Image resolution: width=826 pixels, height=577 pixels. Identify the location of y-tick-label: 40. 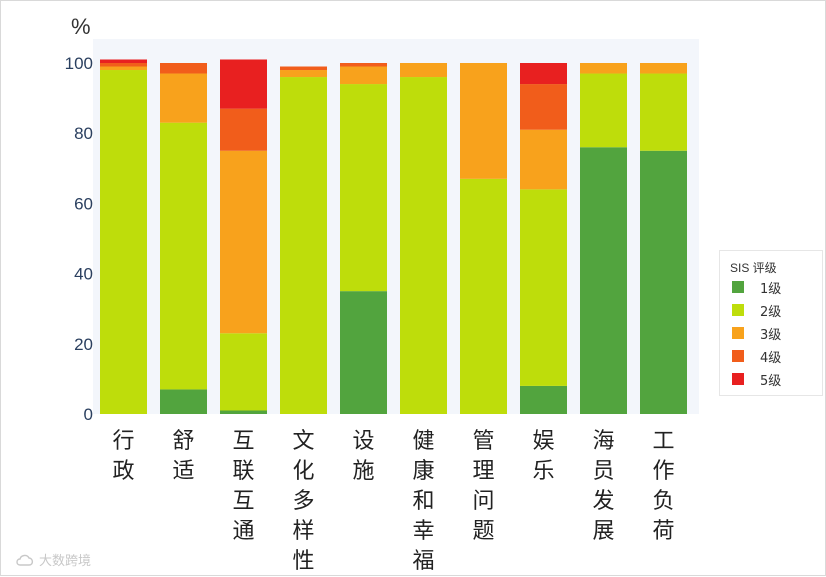
(83, 274).